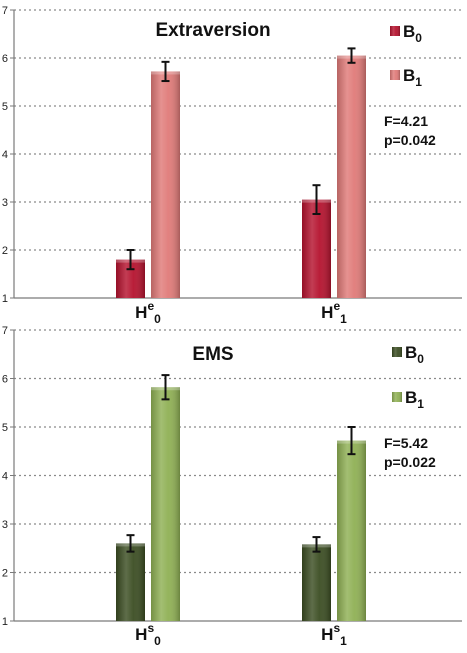 This screenshot has height=653, width=467. I want to click on x-category-label: Hs0, so click(148, 634).